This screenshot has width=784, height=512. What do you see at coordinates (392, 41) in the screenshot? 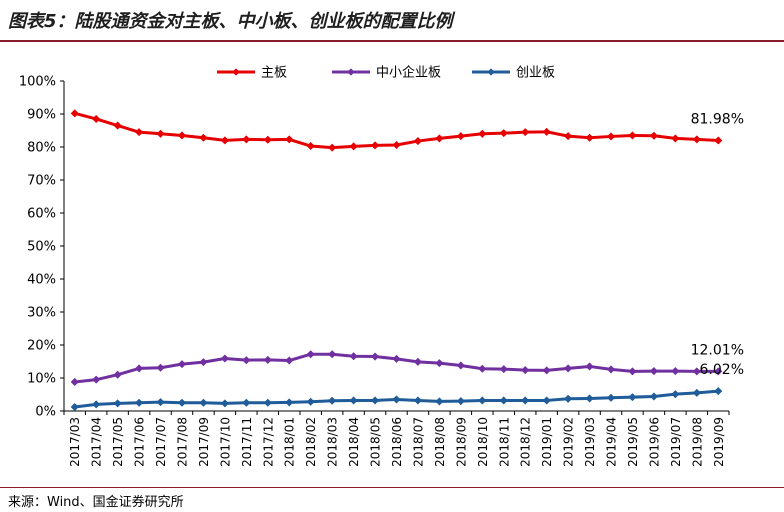
I see `title-rule` at bounding box center [392, 41].